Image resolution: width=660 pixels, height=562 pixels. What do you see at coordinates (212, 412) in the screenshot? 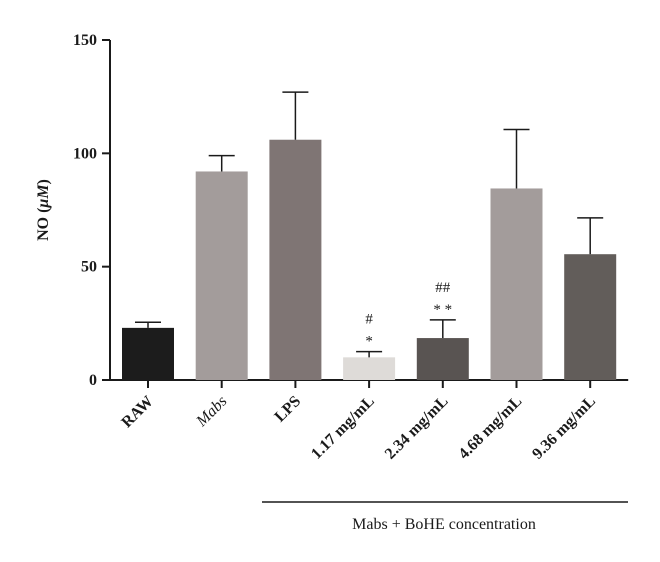
I see `x-tick-label: Mabs` at bounding box center [212, 412].